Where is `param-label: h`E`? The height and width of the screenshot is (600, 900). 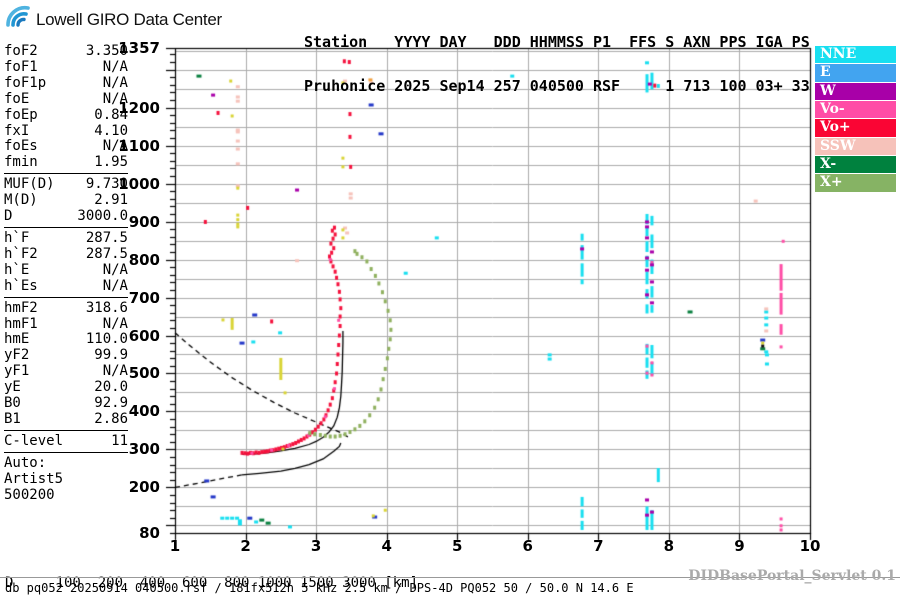
param-label: h`E is located at coordinates (17, 269).